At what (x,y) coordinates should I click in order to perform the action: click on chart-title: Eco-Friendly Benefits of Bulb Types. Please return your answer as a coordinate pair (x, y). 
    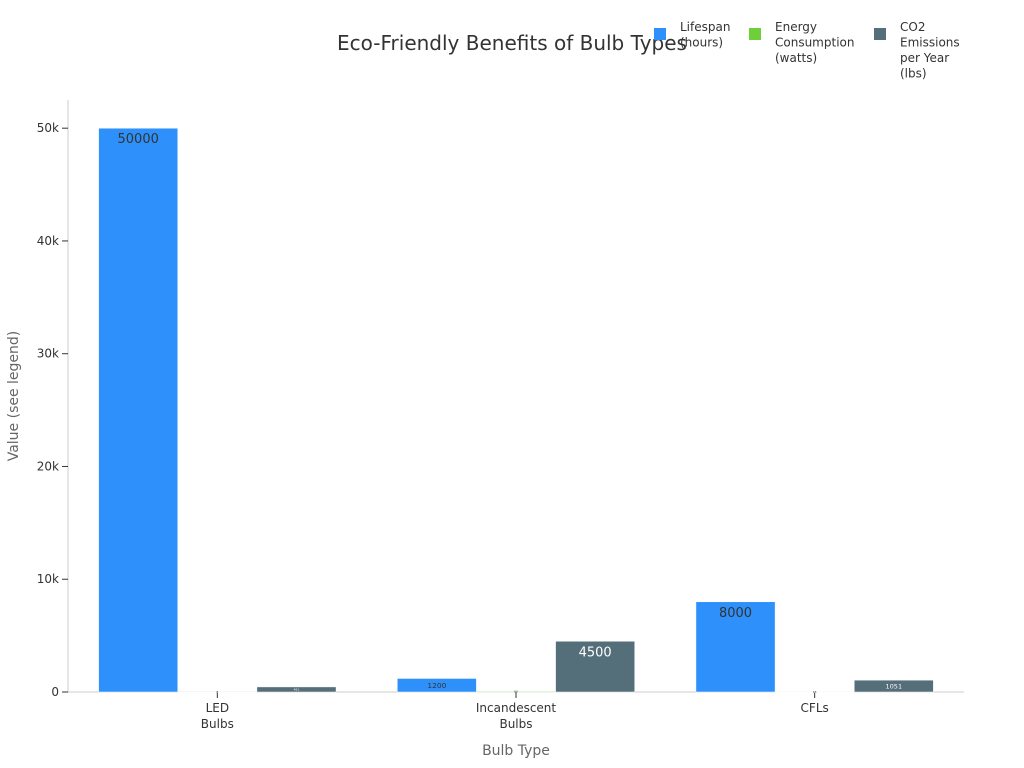
    Looking at the image, I should click on (512, 43).